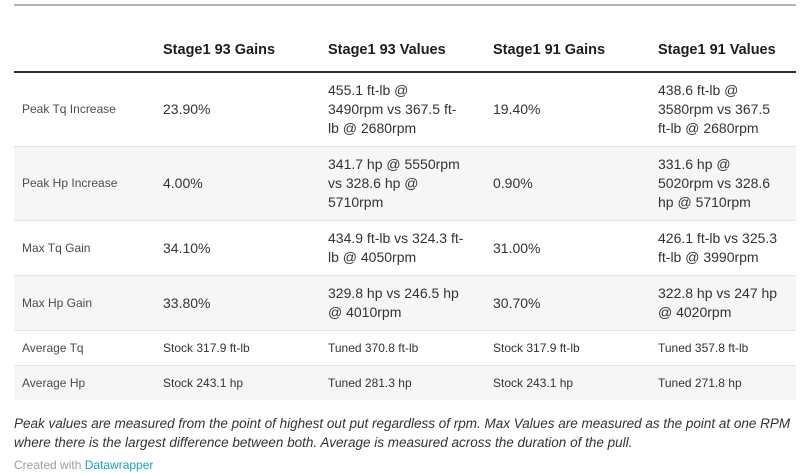 The height and width of the screenshot is (473, 810). Describe the element at coordinates (517, 247) in the screenshot. I see `table-cell: 31.00%` at that location.